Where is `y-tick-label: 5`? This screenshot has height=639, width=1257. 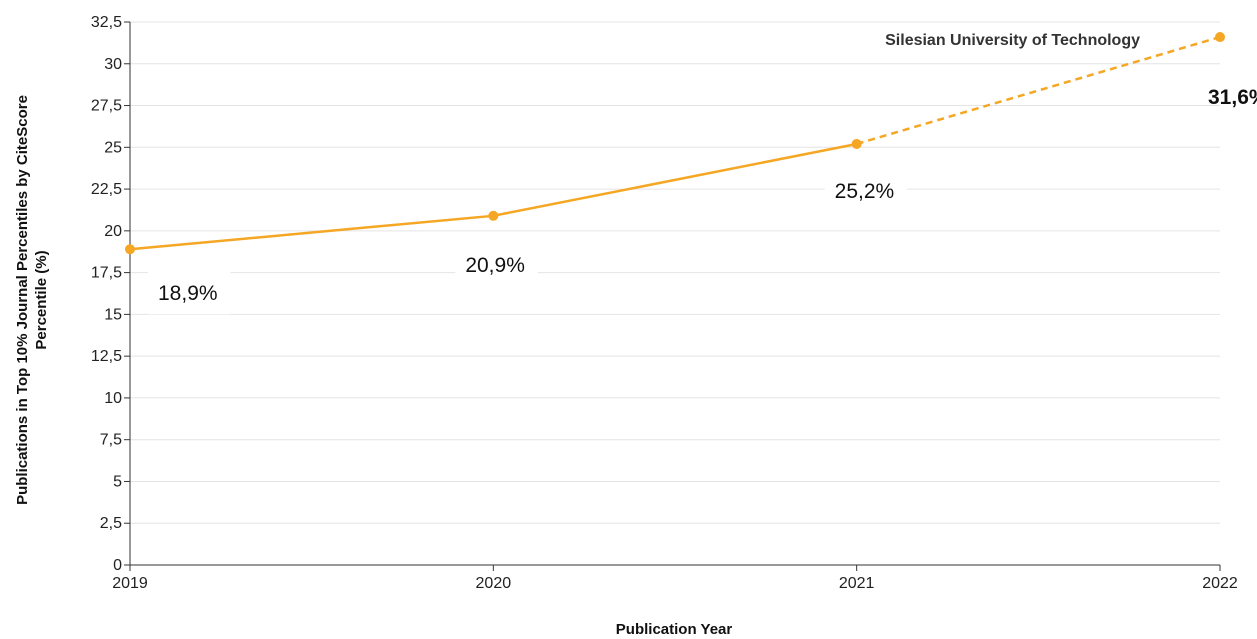 y-tick-label: 5 is located at coordinates (117, 481).